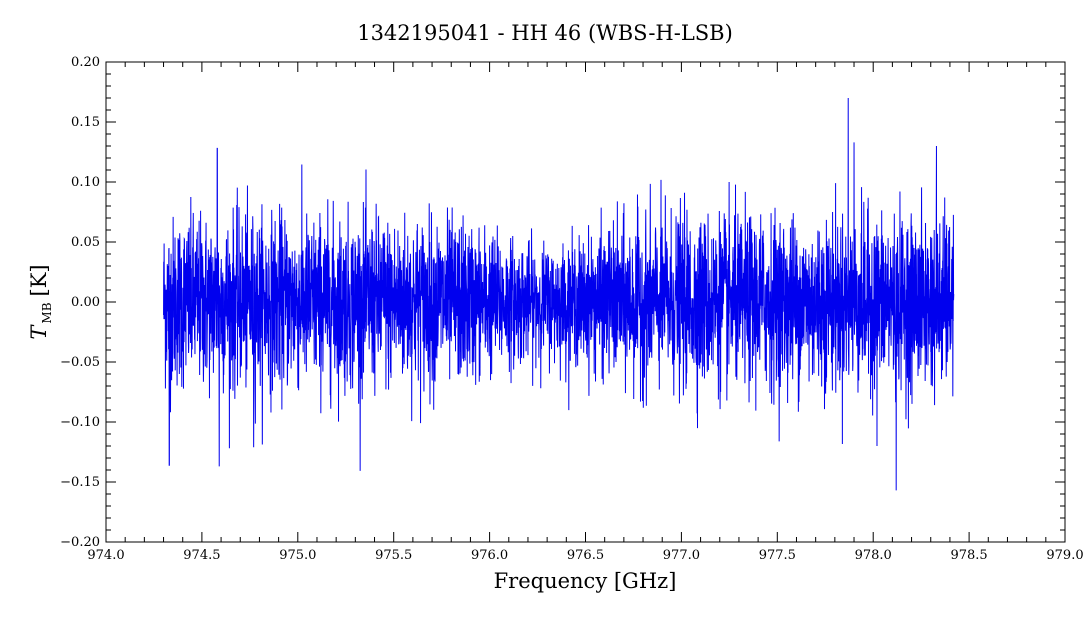  I want to click on y-tick-label: −0.20, so click(80, 542).